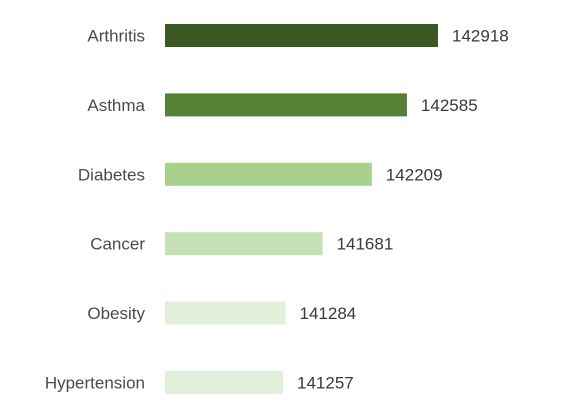  Describe the element at coordinates (95, 383) in the screenshot. I see `category-label: Hypertension` at that location.